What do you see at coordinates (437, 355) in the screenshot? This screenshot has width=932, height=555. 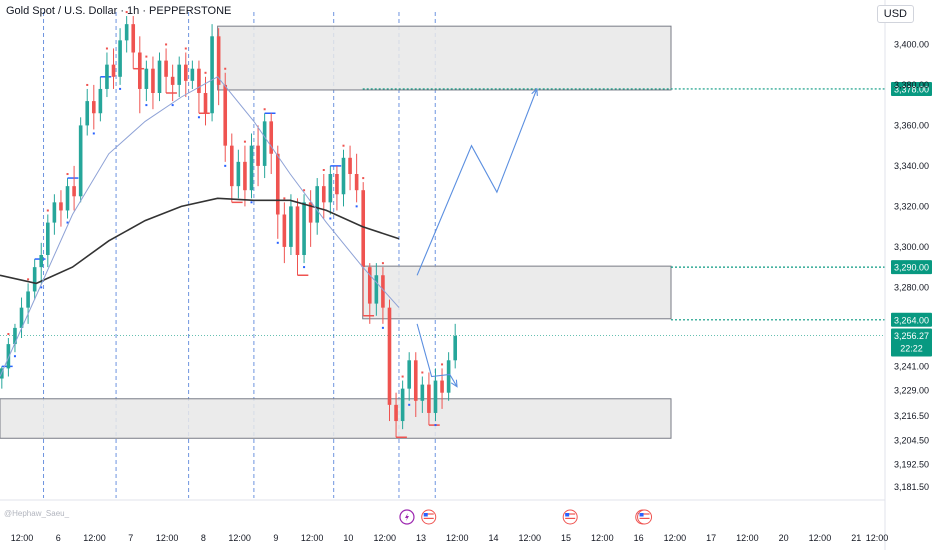 I see `bearish-path` at bounding box center [437, 355].